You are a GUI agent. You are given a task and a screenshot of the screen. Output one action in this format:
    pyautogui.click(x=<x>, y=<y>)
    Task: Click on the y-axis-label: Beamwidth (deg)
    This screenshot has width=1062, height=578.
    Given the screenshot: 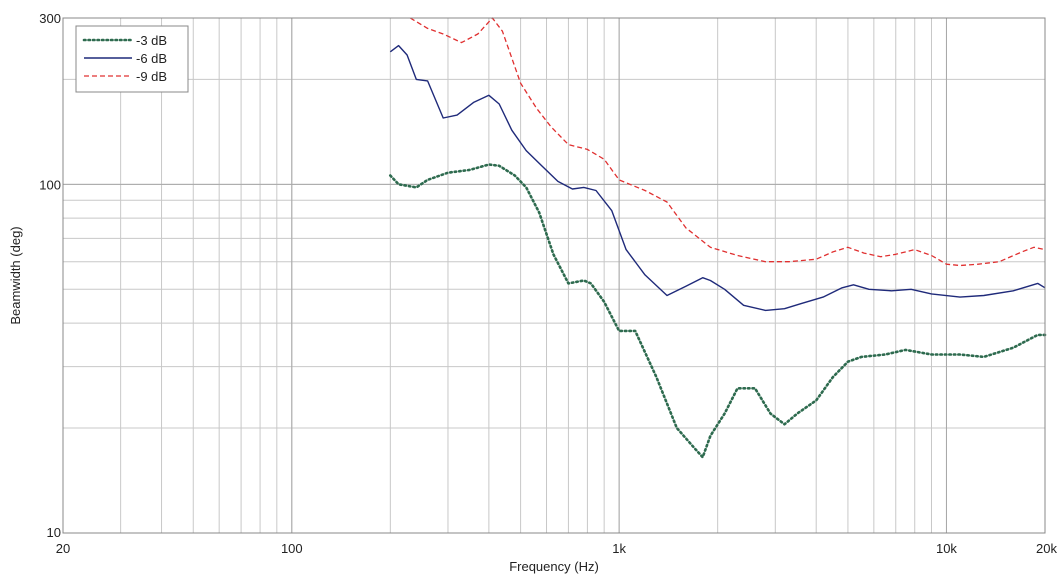 What is the action you would take?
    pyautogui.click(x=15, y=275)
    